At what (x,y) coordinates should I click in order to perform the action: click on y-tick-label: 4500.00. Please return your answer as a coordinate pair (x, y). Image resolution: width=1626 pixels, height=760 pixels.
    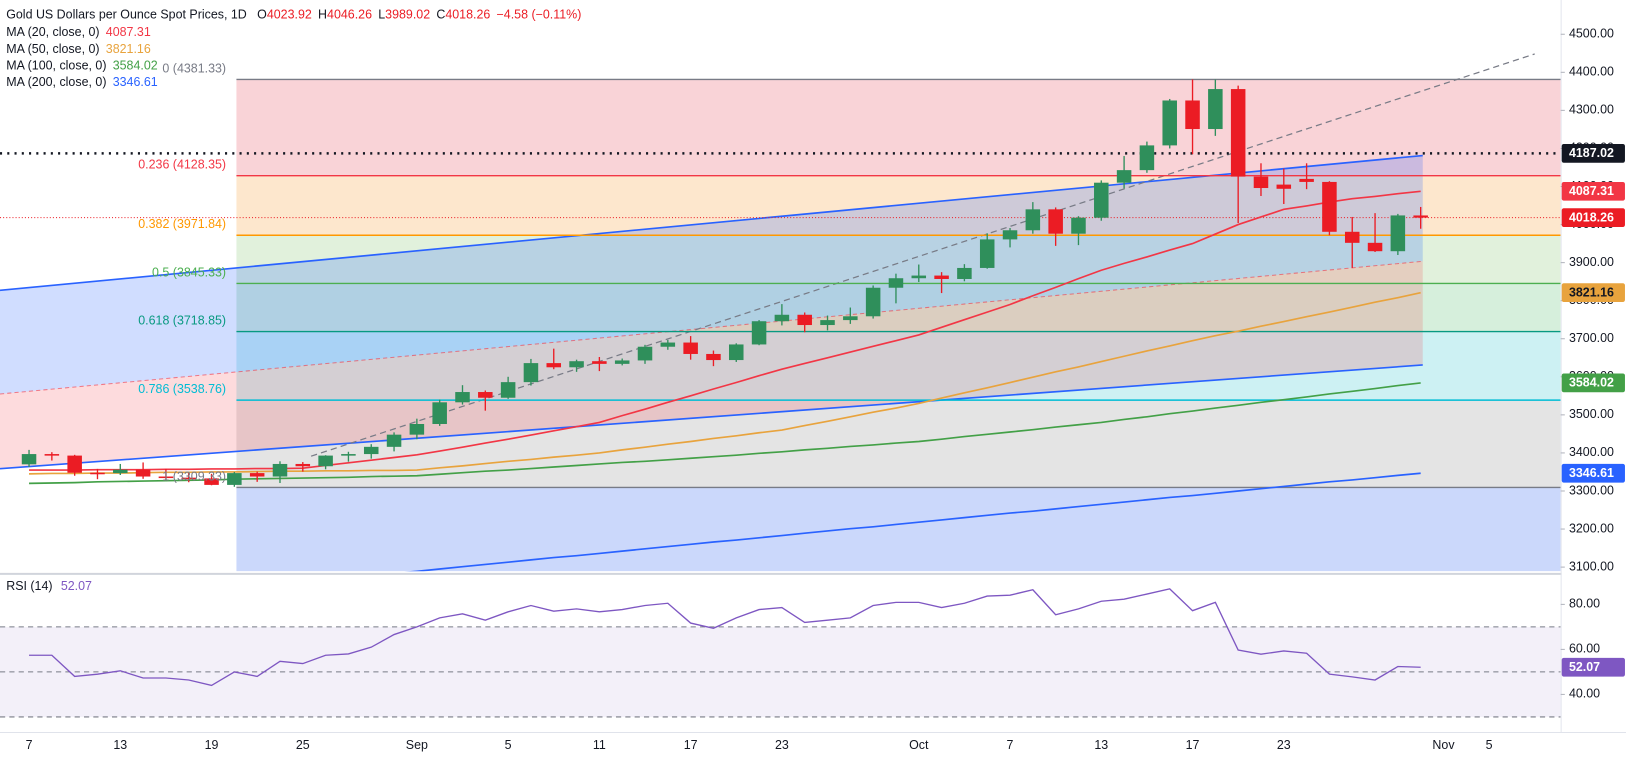
    Looking at the image, I should click on (1591, 34).